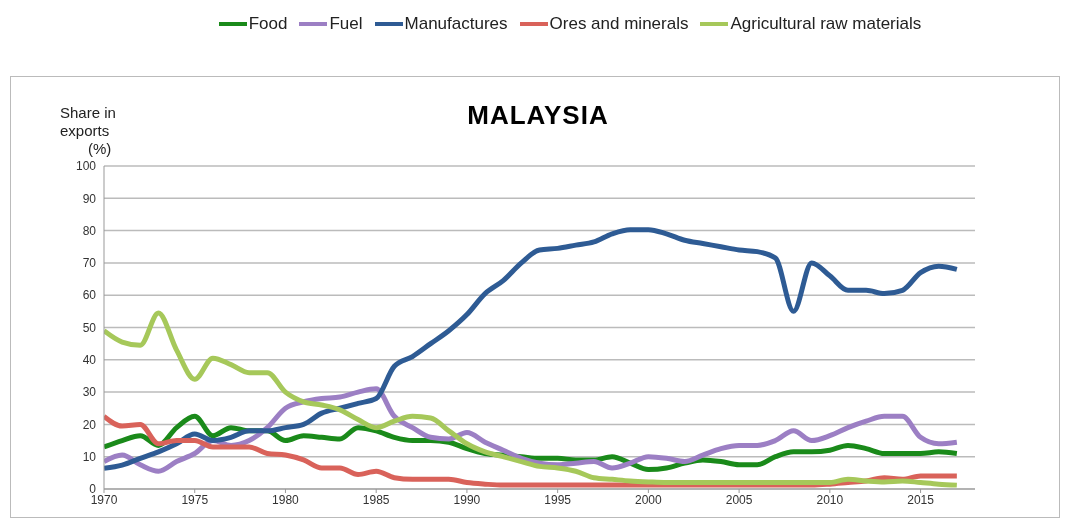 The image size is (1070, 527). I want to click on legend-label: Fuel, so click(346, 24).